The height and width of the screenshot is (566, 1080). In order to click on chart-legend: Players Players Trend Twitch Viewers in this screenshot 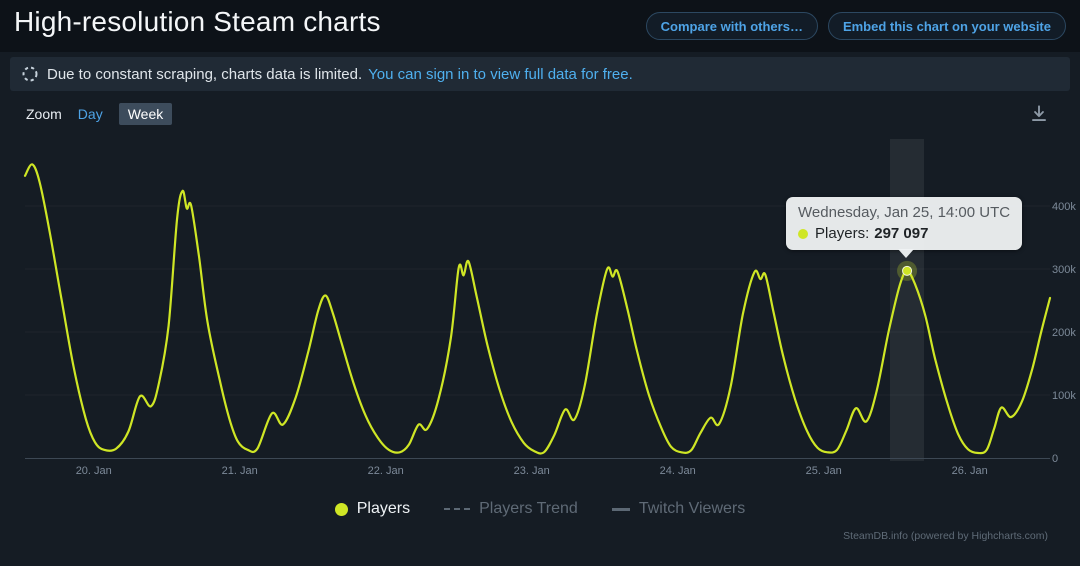, I will do `click(540, 509)`.